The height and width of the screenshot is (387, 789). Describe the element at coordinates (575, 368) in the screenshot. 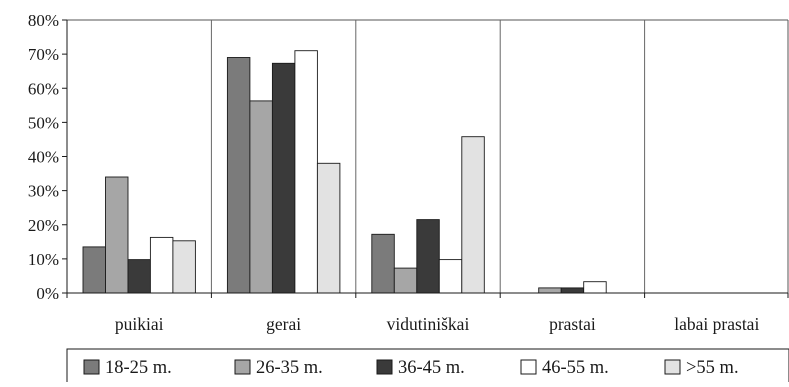

I see `legend-label: 46-55 m.` at that location.